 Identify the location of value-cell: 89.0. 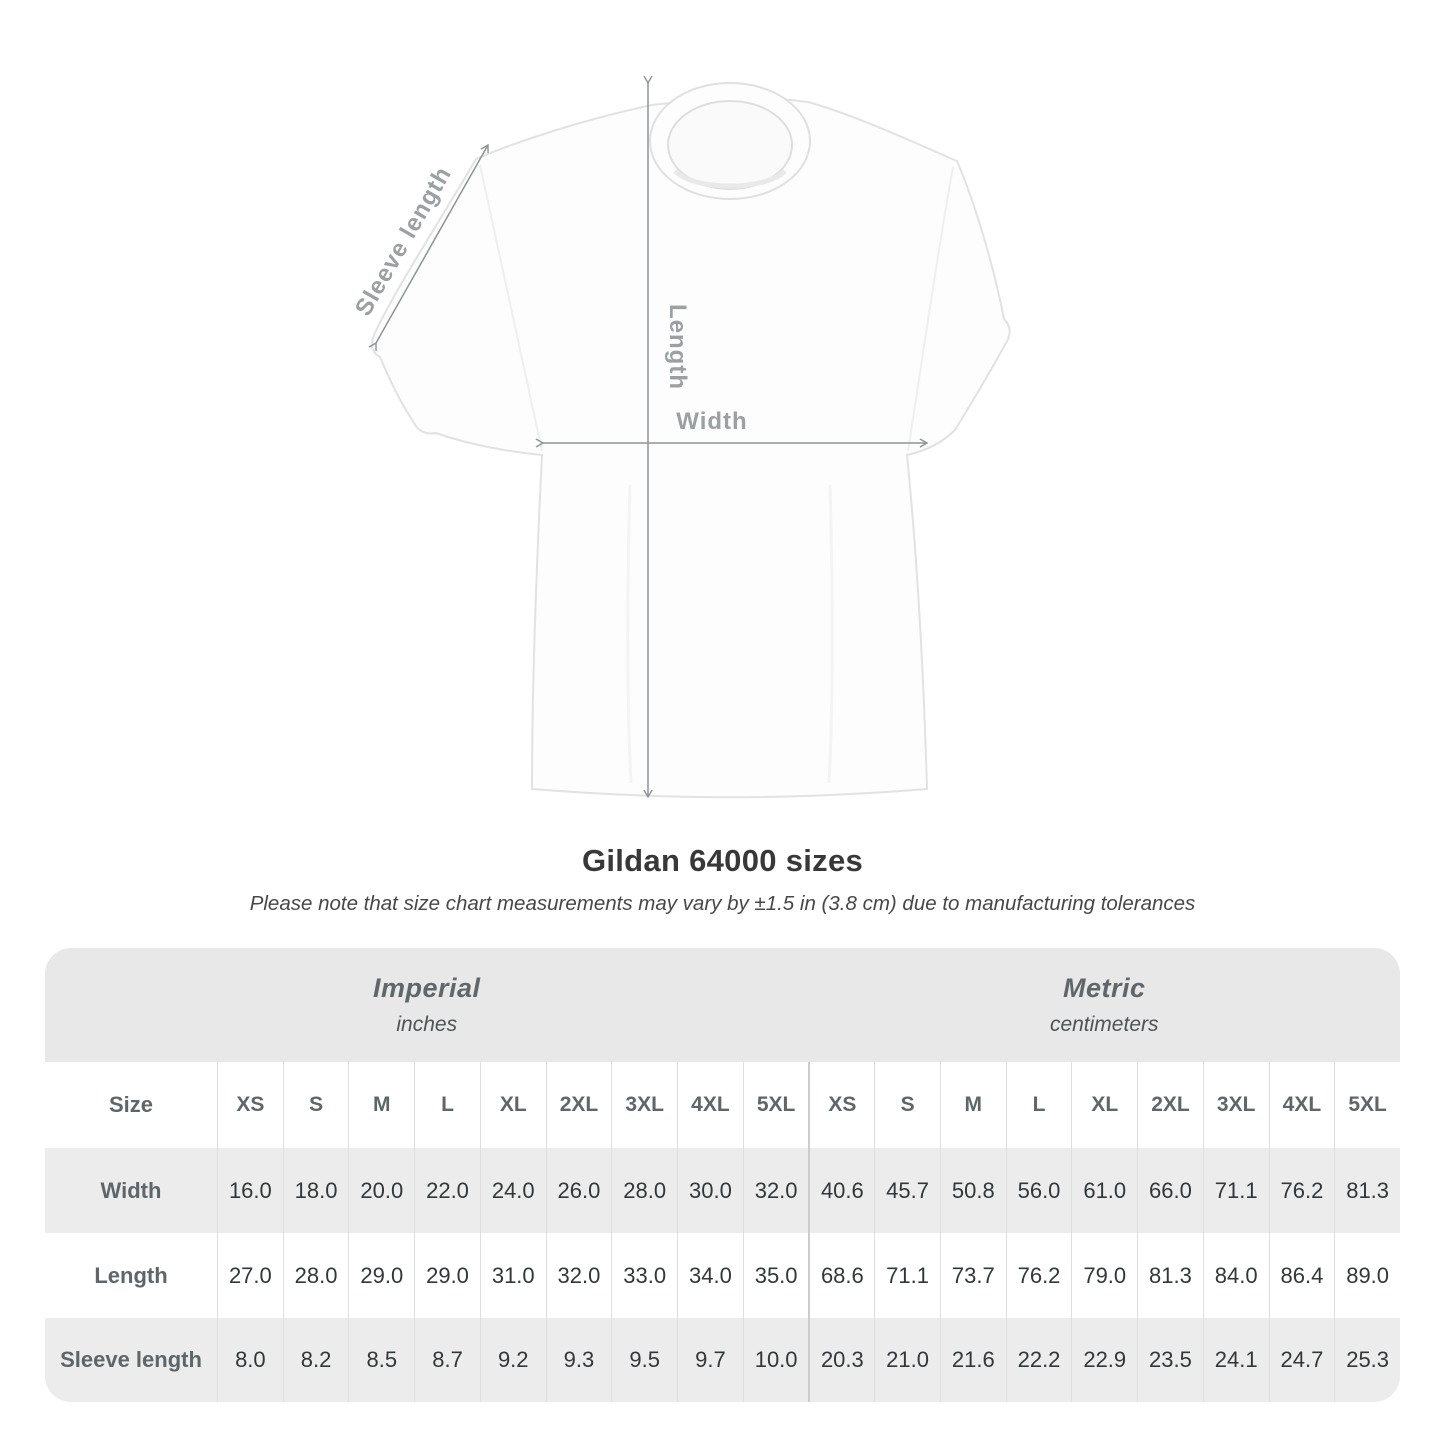
(1367, 1275).